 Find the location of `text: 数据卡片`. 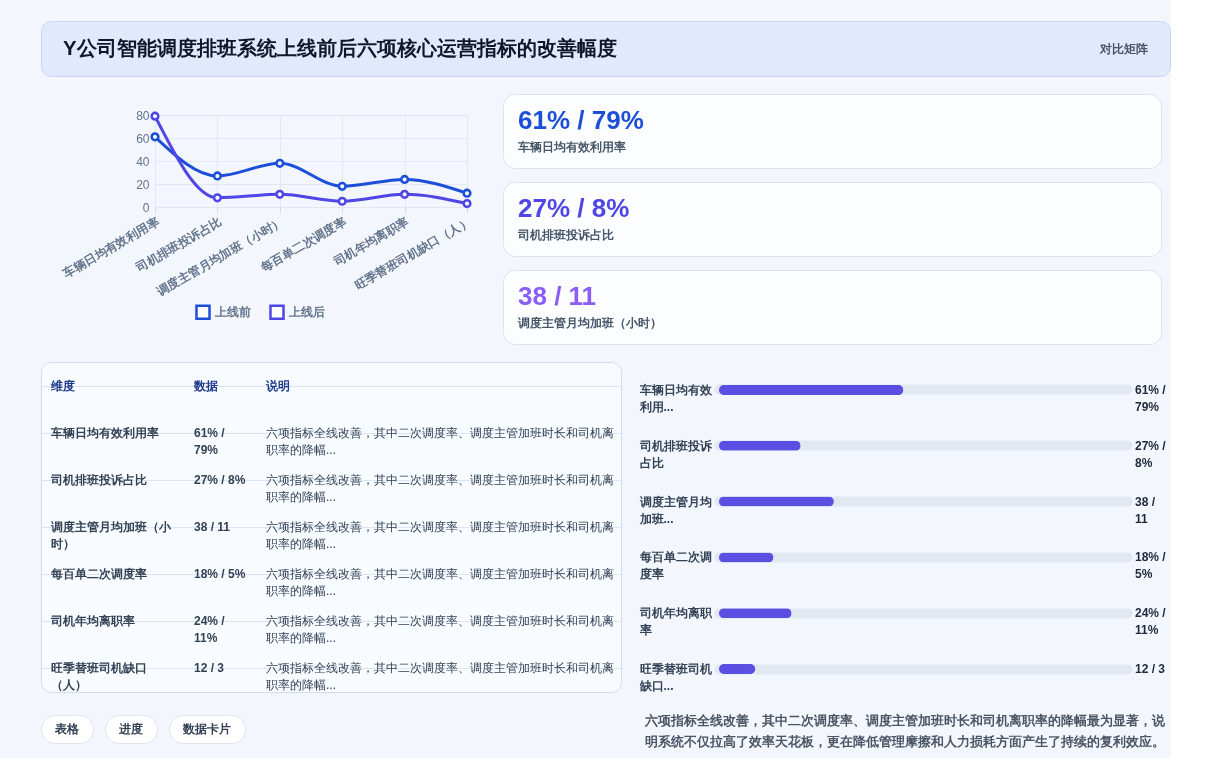

text: 数据卡片 is located at coordinates (206, 729).